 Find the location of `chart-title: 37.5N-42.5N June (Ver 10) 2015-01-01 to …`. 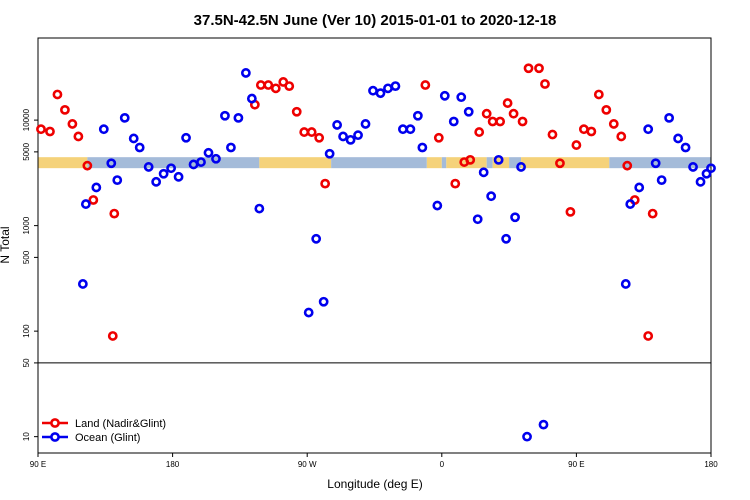

chart-title: 37.5N-42.5N June (Ver 10) 2015-01-01 to … is located at coordinates (375, 20).